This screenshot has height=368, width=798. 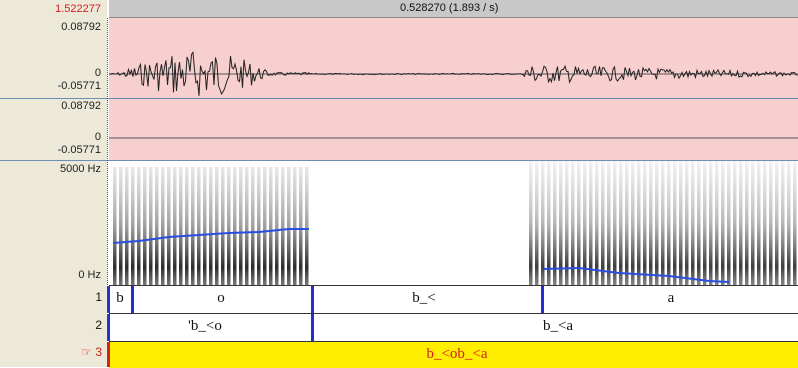 What do you see at coordinates (53, 183) in the screenshot?
I see `left-axis-panel` at bounding box center [53, 183].